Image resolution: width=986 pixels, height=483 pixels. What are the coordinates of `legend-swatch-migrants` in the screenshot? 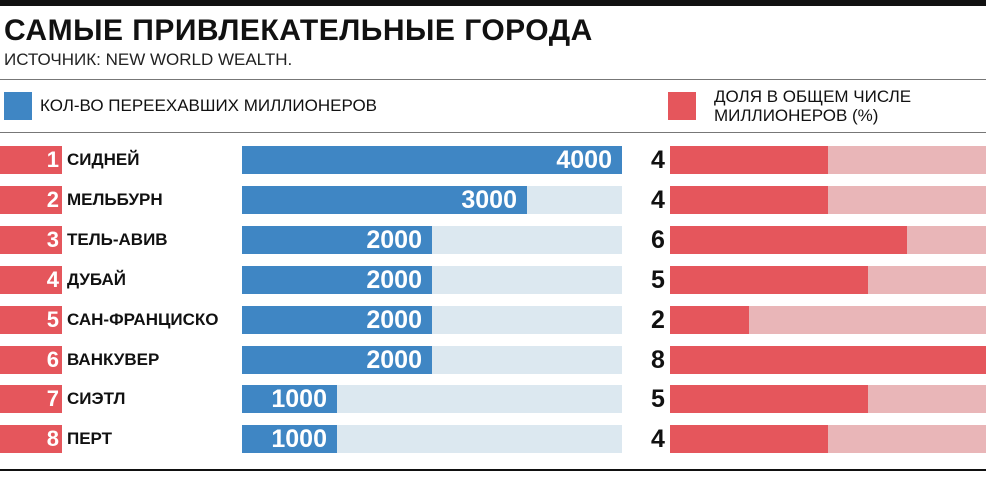 It's located at (18, 106).